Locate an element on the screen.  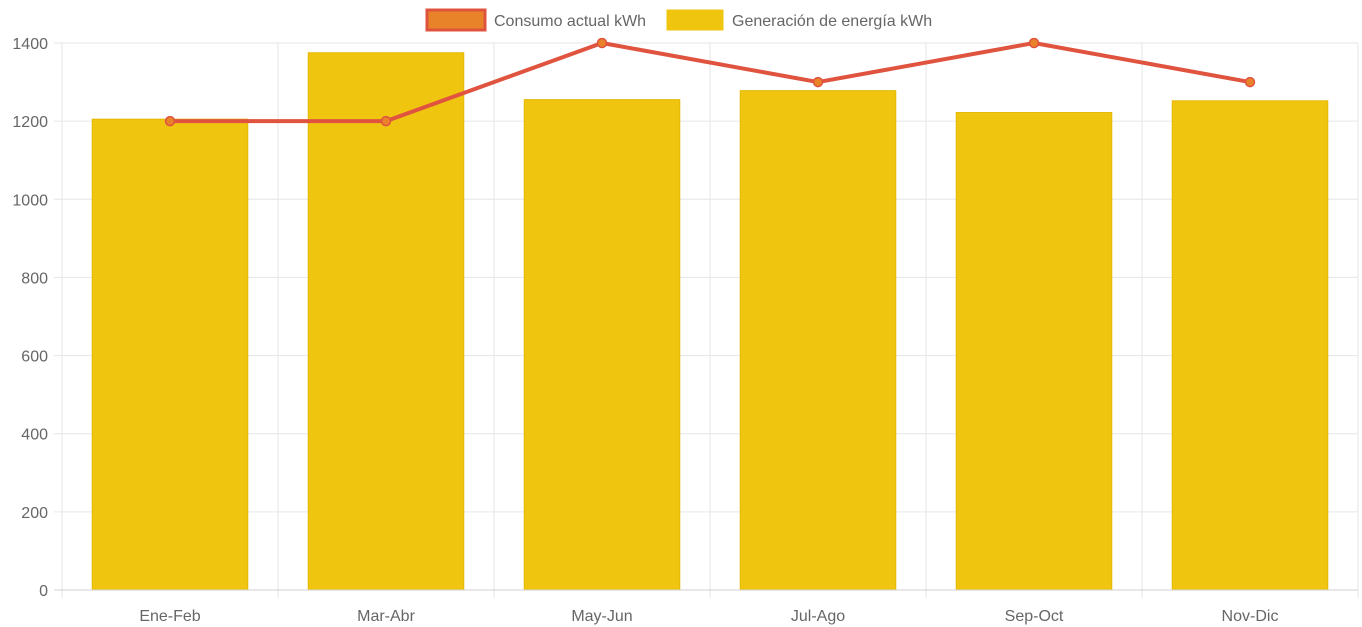
legend-label-generacion: Generación de energía kWh is located at coordinates (832, 21).